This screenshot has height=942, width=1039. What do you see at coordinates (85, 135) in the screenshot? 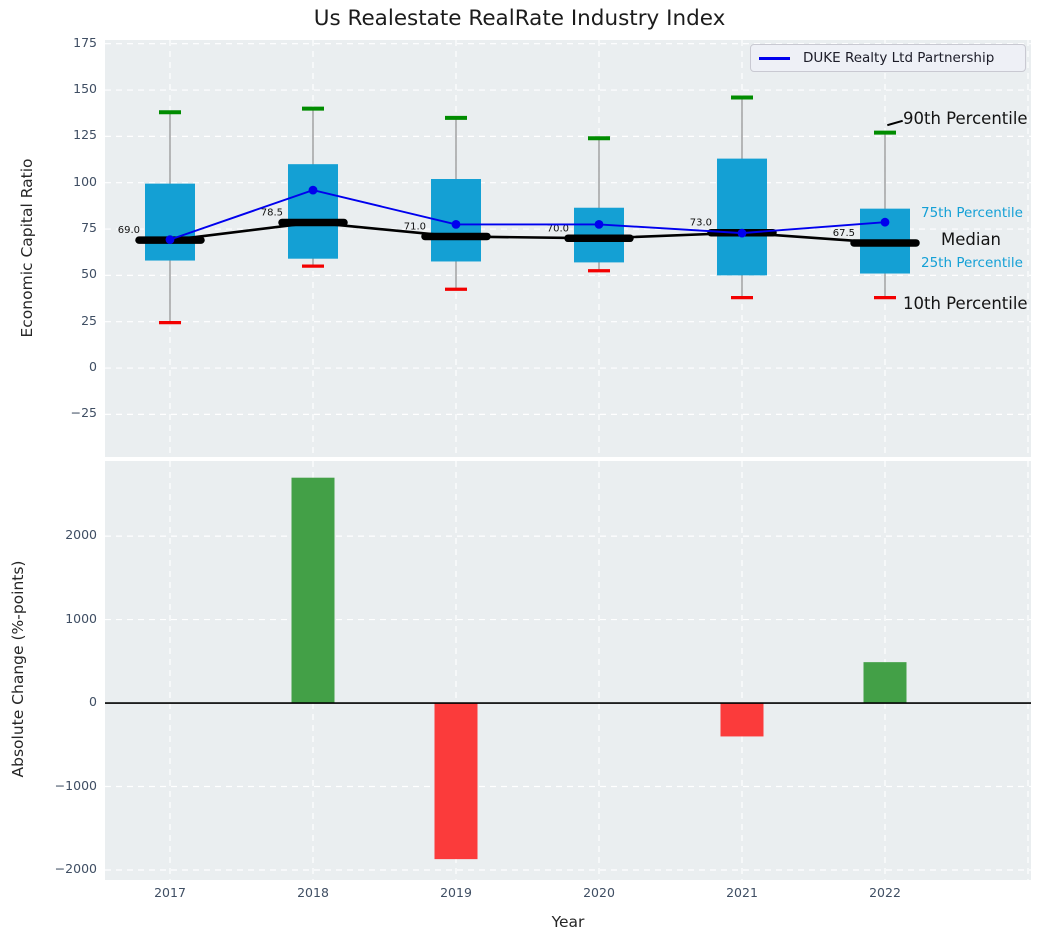
I see `top-y-tick-label: 125` at bounding box center [85, 135].